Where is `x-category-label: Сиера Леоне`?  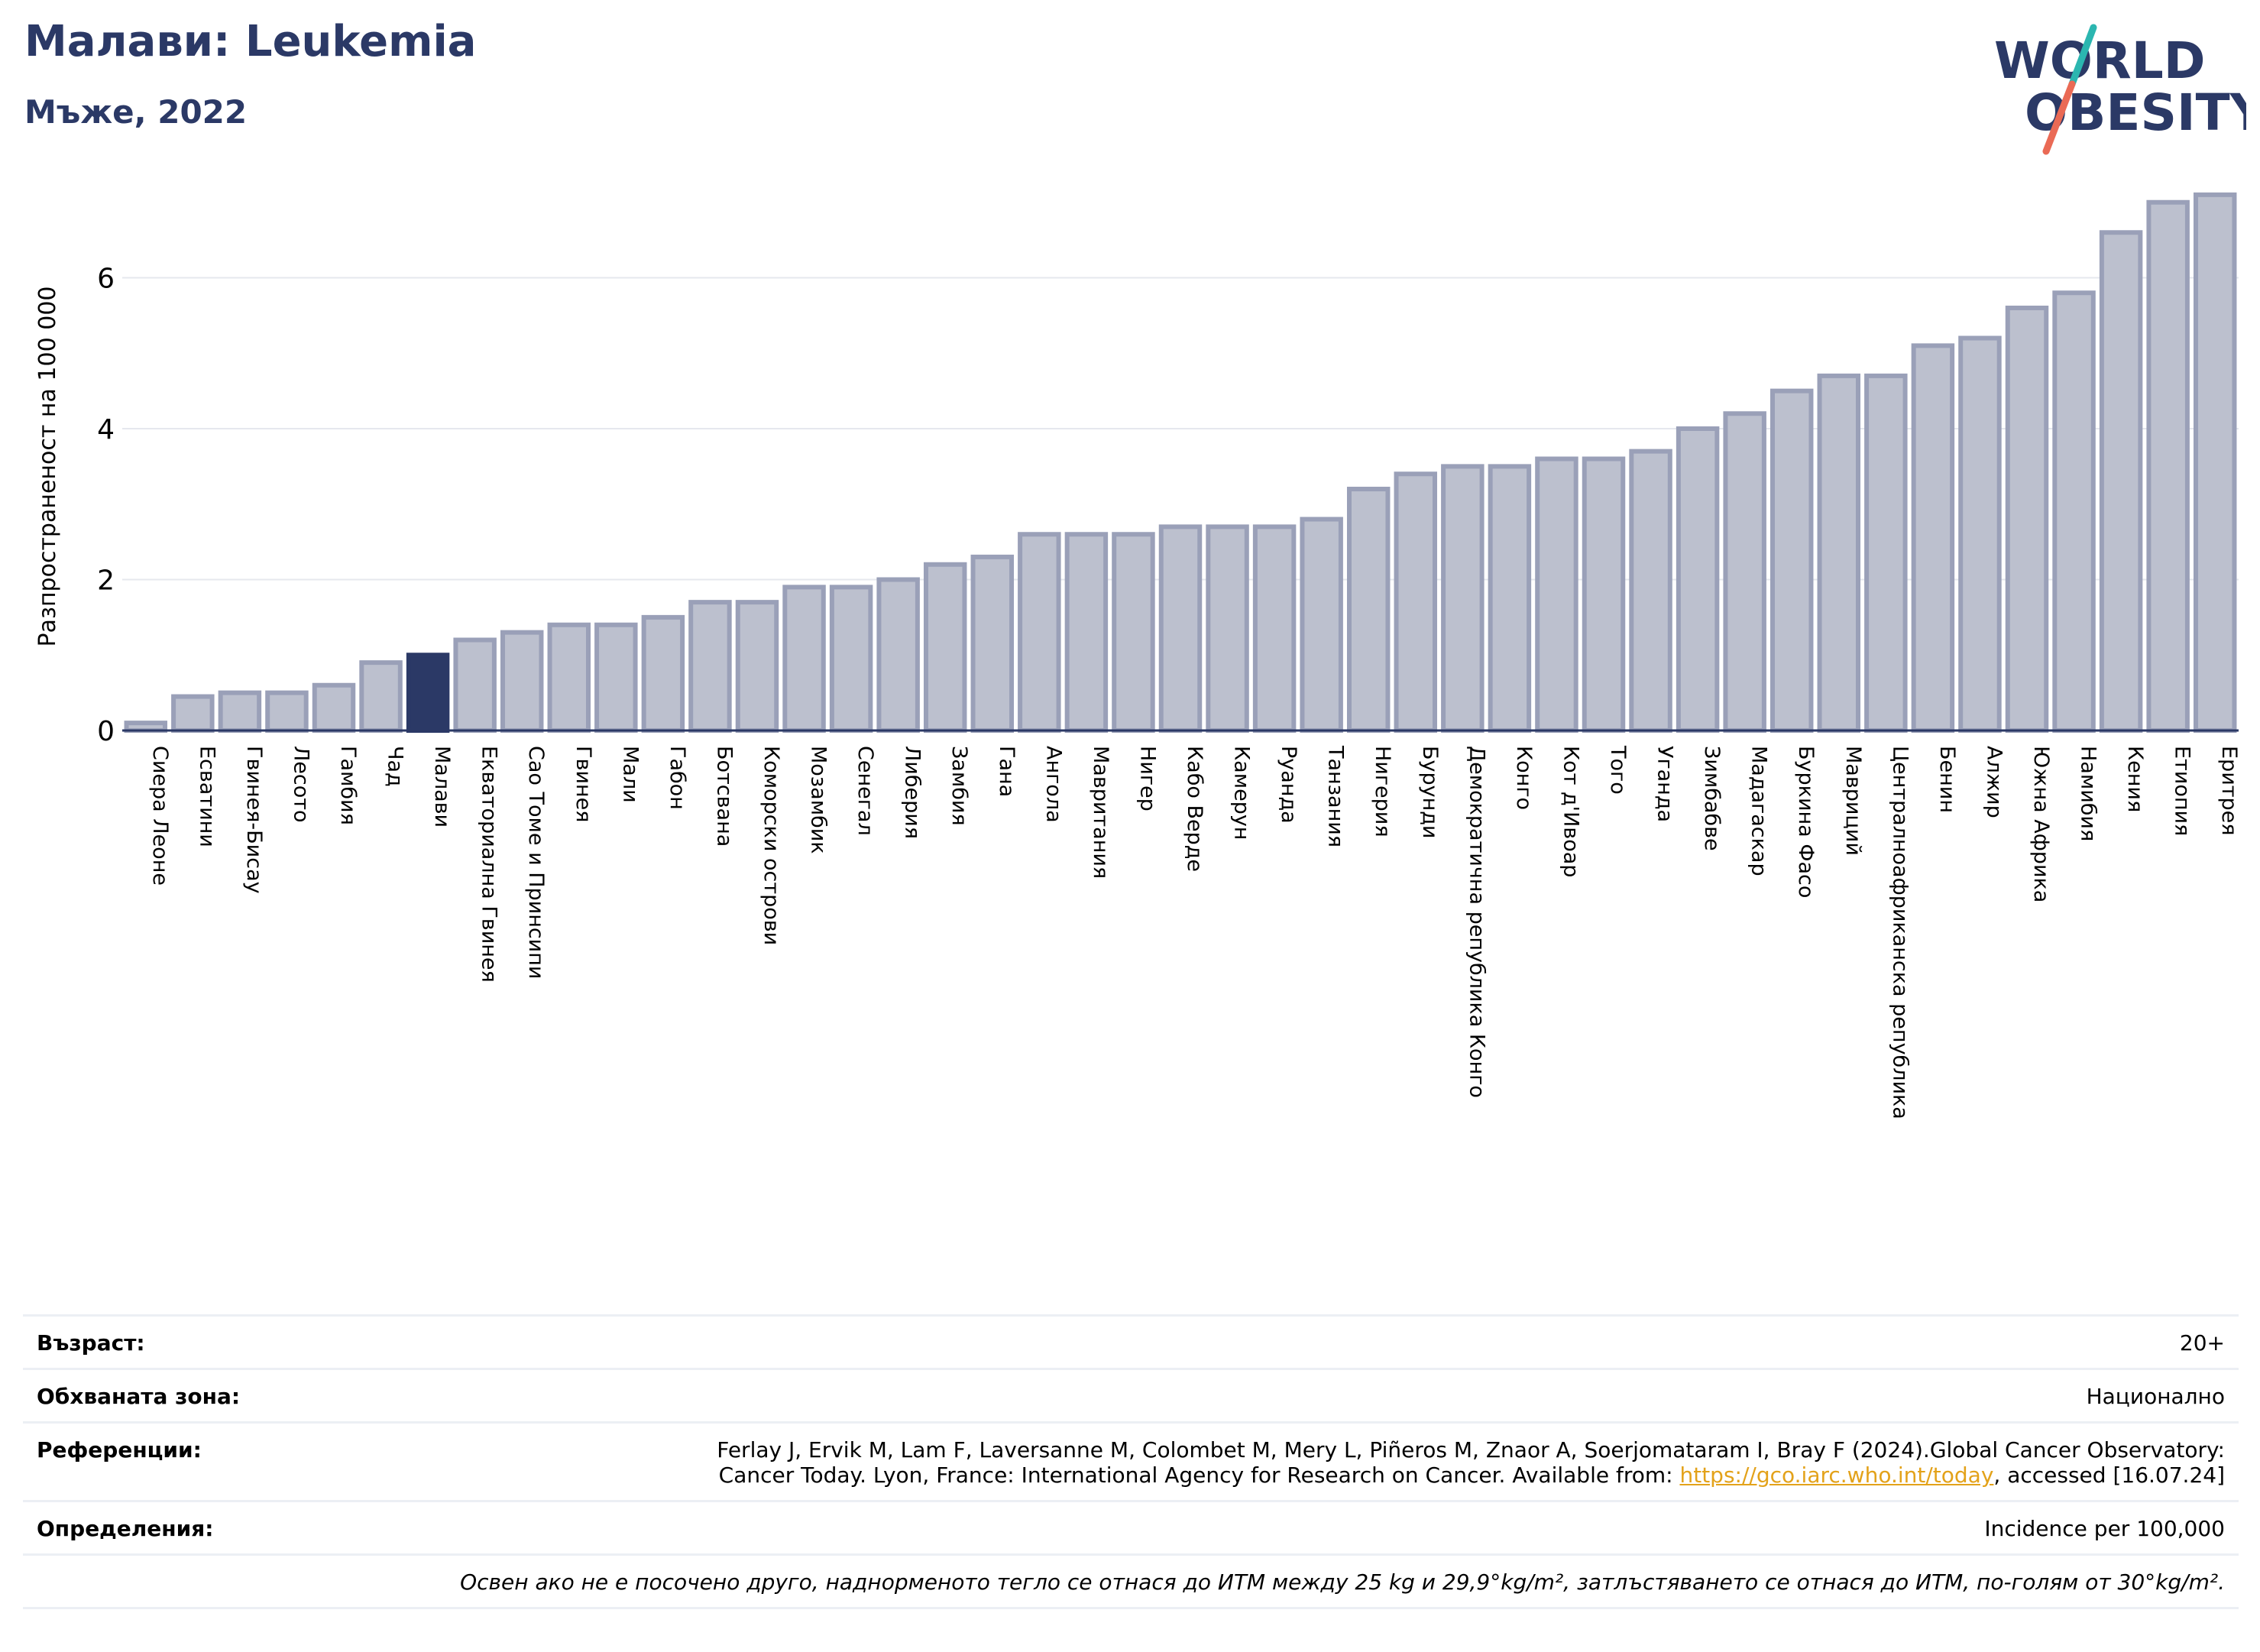
x-category-label: Сиера Леоне is located at coordinates (160, 816).